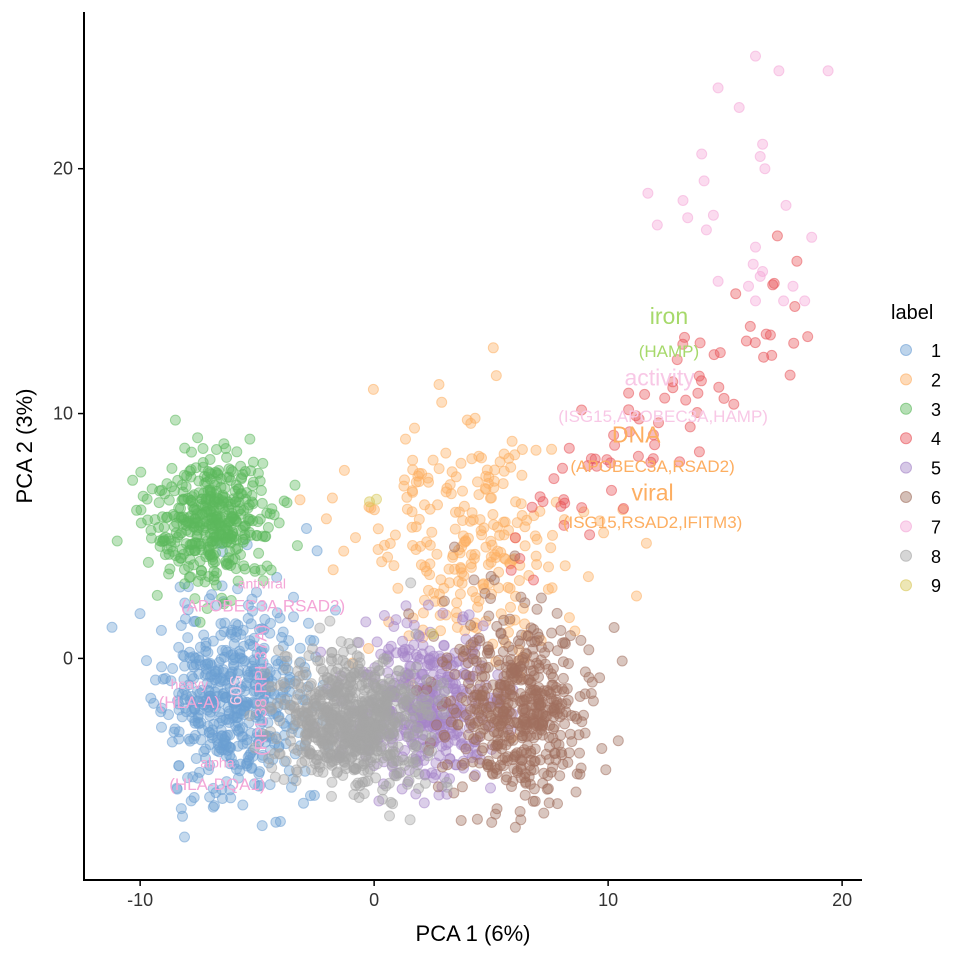 The image size is (960, 960). What do you see at coordinates (936, 380) in the screenshot?
I see `legend-label-2: 2` at bounding box center [936, 380].